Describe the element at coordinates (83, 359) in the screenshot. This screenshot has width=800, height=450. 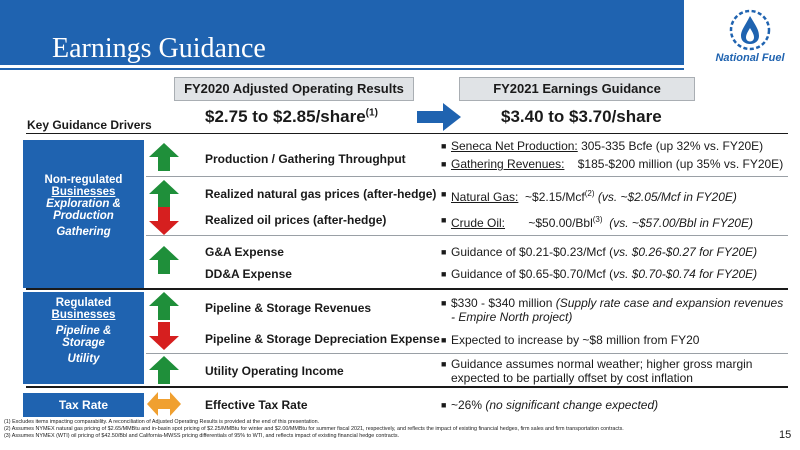
I see `reg-line5: Utility` at that location.